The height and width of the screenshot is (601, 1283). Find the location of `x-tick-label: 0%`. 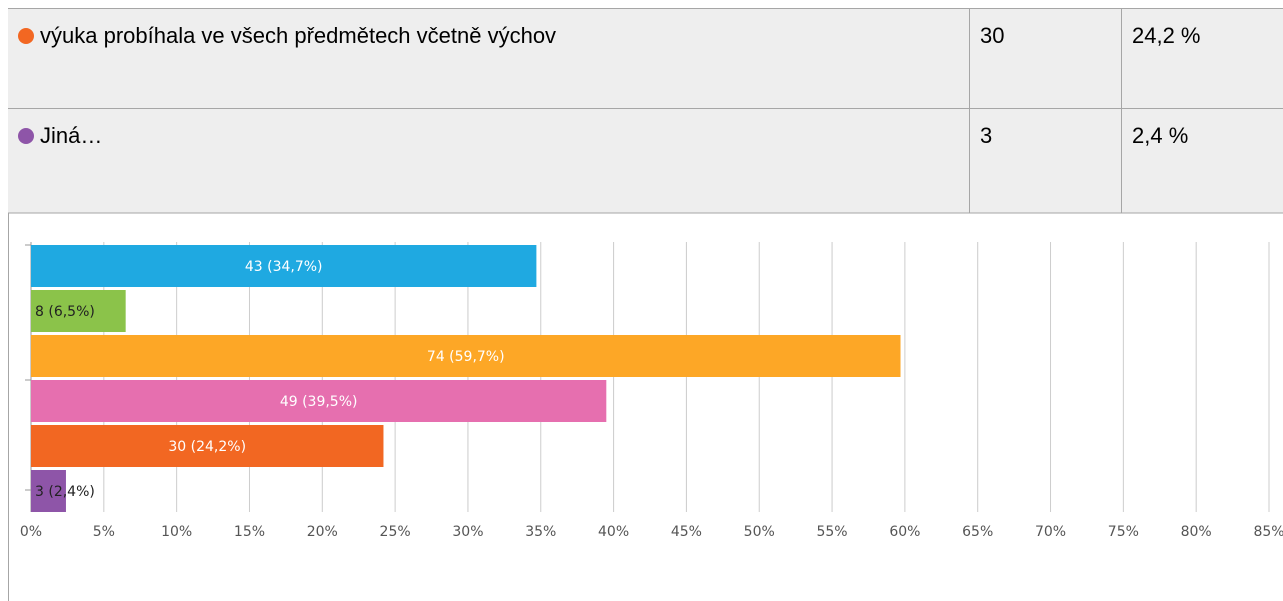

x-tick-label: 0% is located at coordinates (31, 532).